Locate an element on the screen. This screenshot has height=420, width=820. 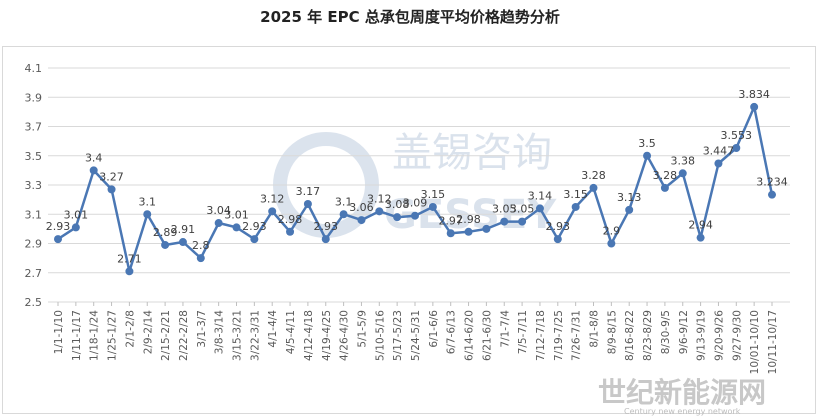
data-label: 3.08 is located at coordinates (397, 204).